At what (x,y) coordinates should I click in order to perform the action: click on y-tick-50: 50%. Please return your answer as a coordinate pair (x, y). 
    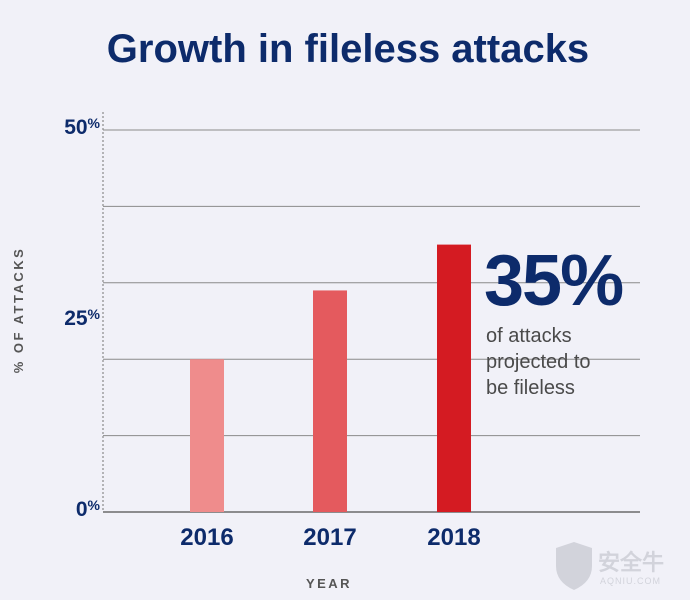
    Looking at the image, I should click on (82, 127).